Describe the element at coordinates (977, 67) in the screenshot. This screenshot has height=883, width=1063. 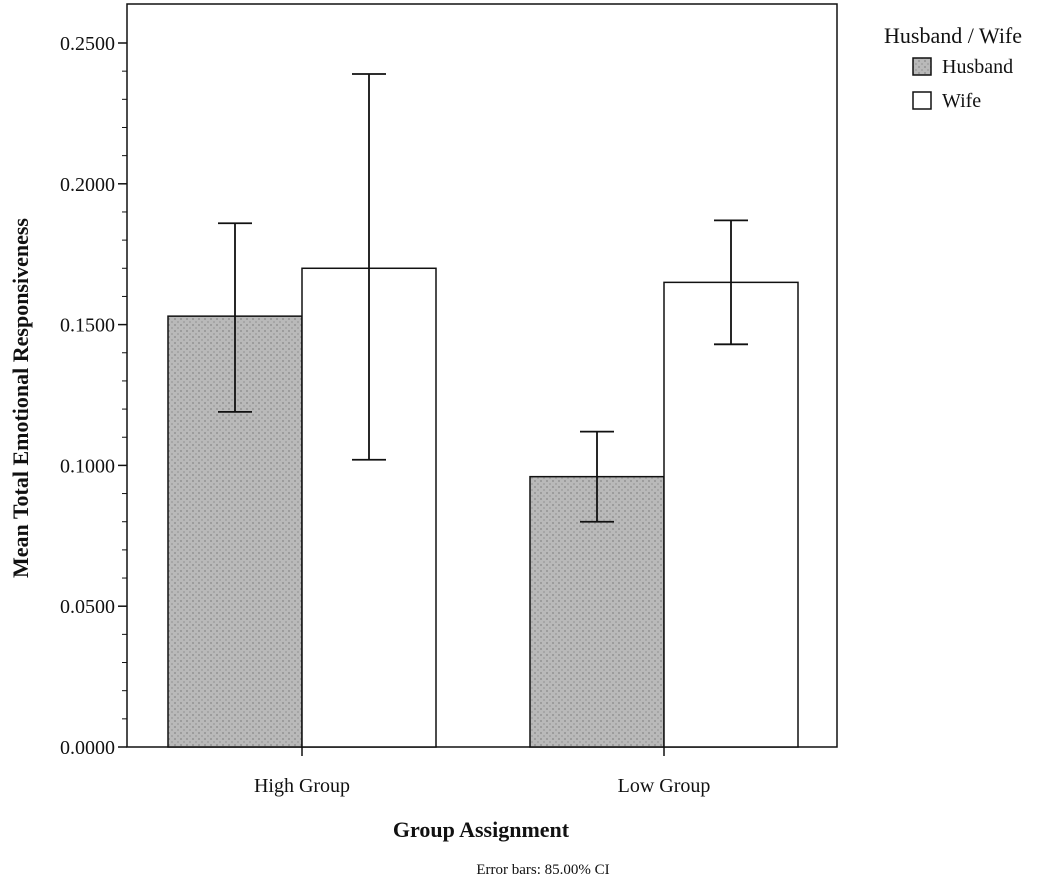
I see `legend-label-husband: Husband` at that location.